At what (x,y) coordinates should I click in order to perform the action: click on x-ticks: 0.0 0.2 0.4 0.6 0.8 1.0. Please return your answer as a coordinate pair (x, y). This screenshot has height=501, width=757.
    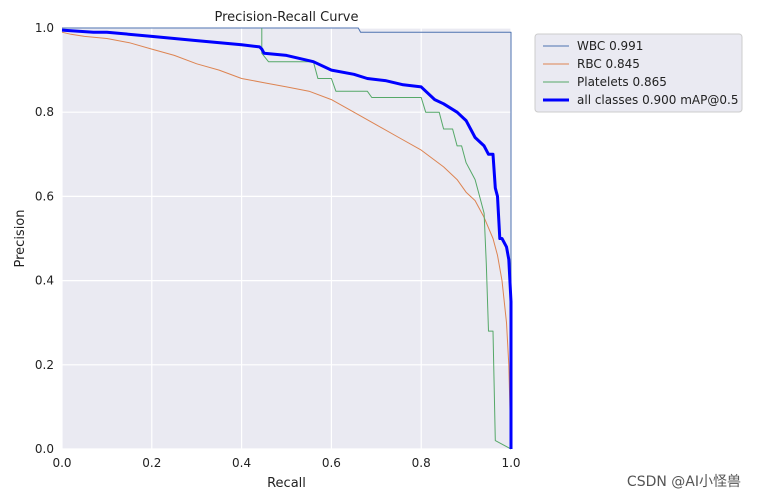
    Looking at the image, I should click on (286, 463).